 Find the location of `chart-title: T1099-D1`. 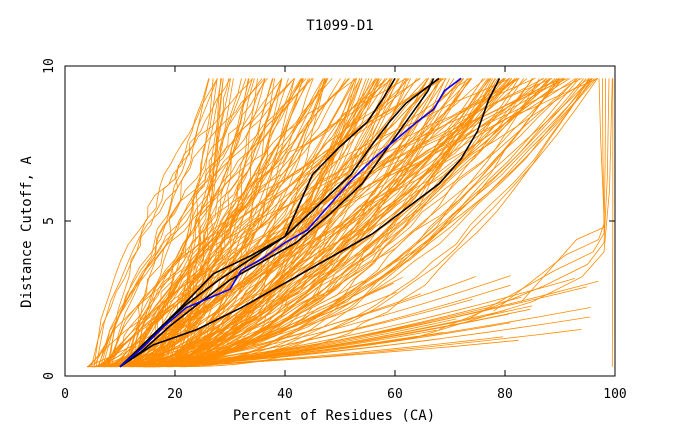

chart-title: T1099-D1 is located at coordinates (339, 26).